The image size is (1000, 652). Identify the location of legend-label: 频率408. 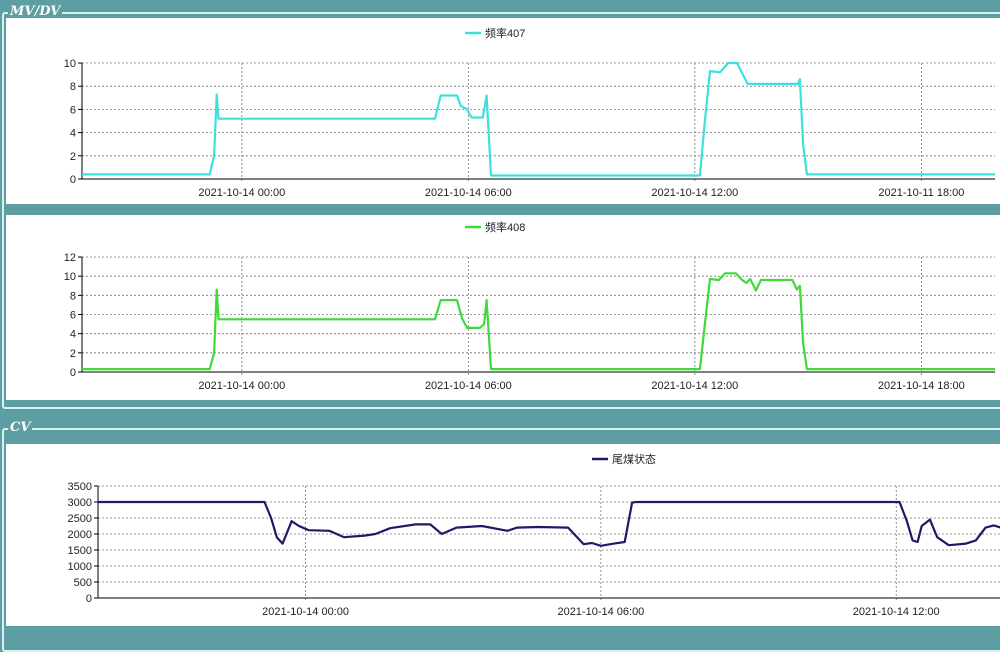
(505, 227).